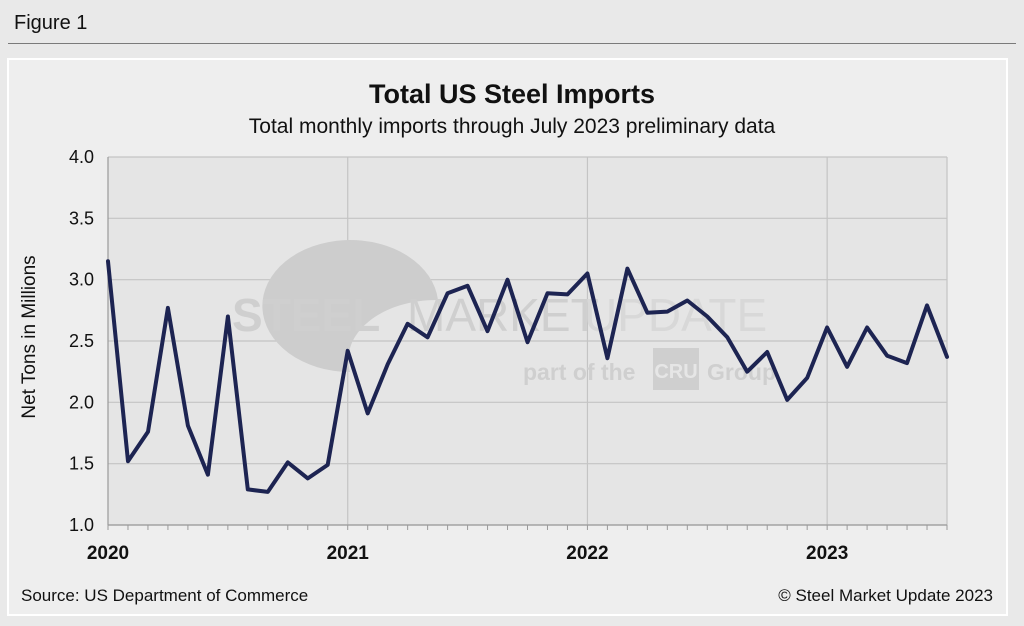  What do you see at coordinates (81, 525) in the screenshot?
I see `y-tick-label: 1.0` at bounding box center [81, 525].